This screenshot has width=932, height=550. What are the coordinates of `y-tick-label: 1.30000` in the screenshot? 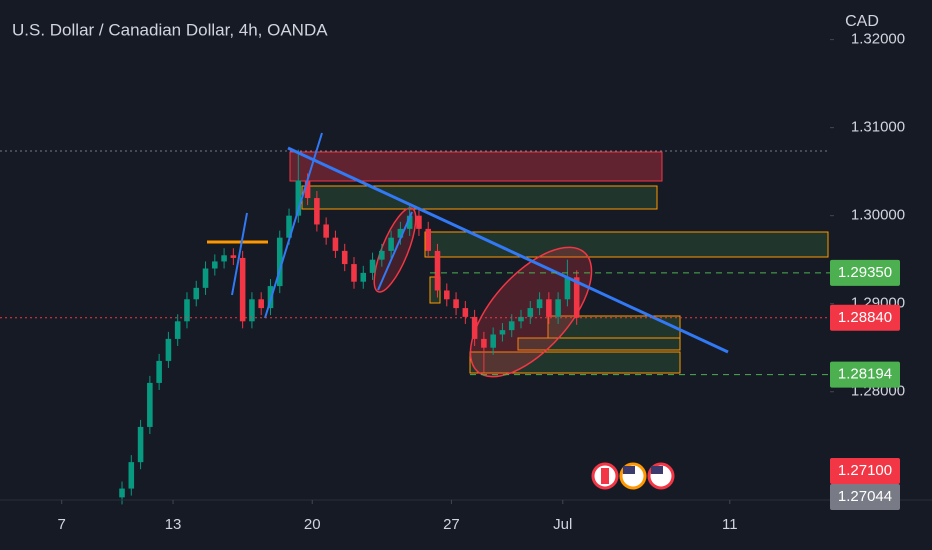 It's located at (878, 215).